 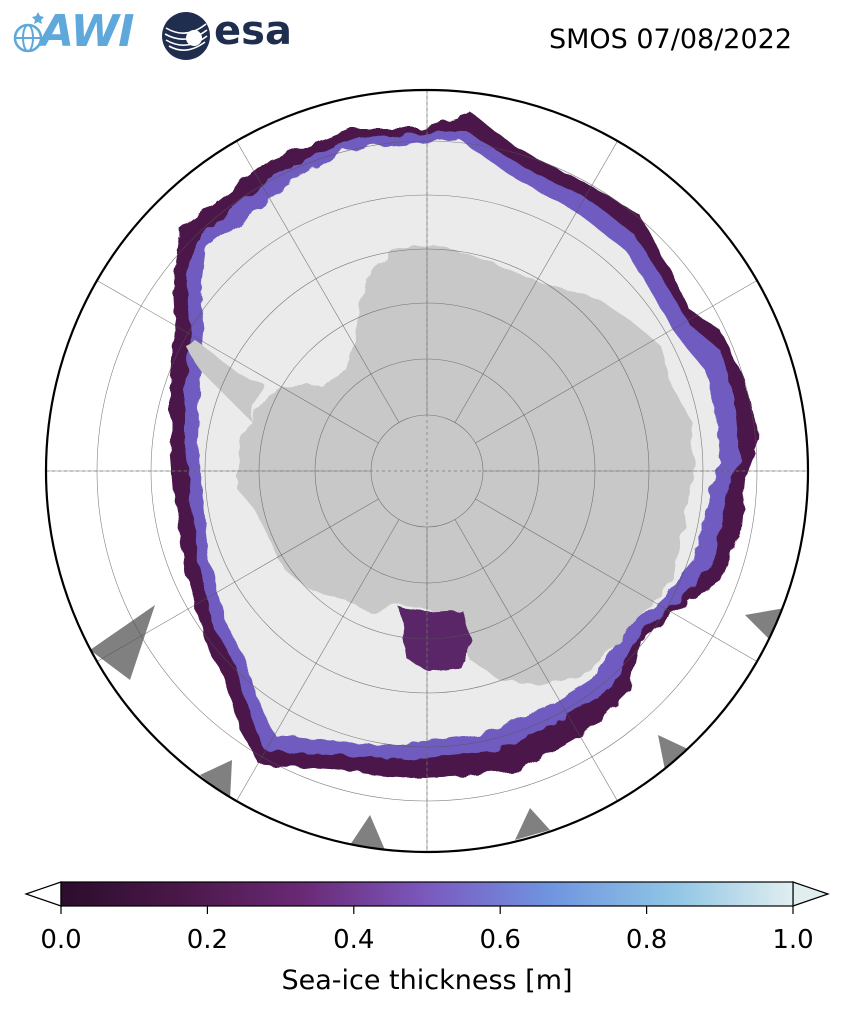 I want to click on esa-logo-text: esa, so click(x=253, y=31).